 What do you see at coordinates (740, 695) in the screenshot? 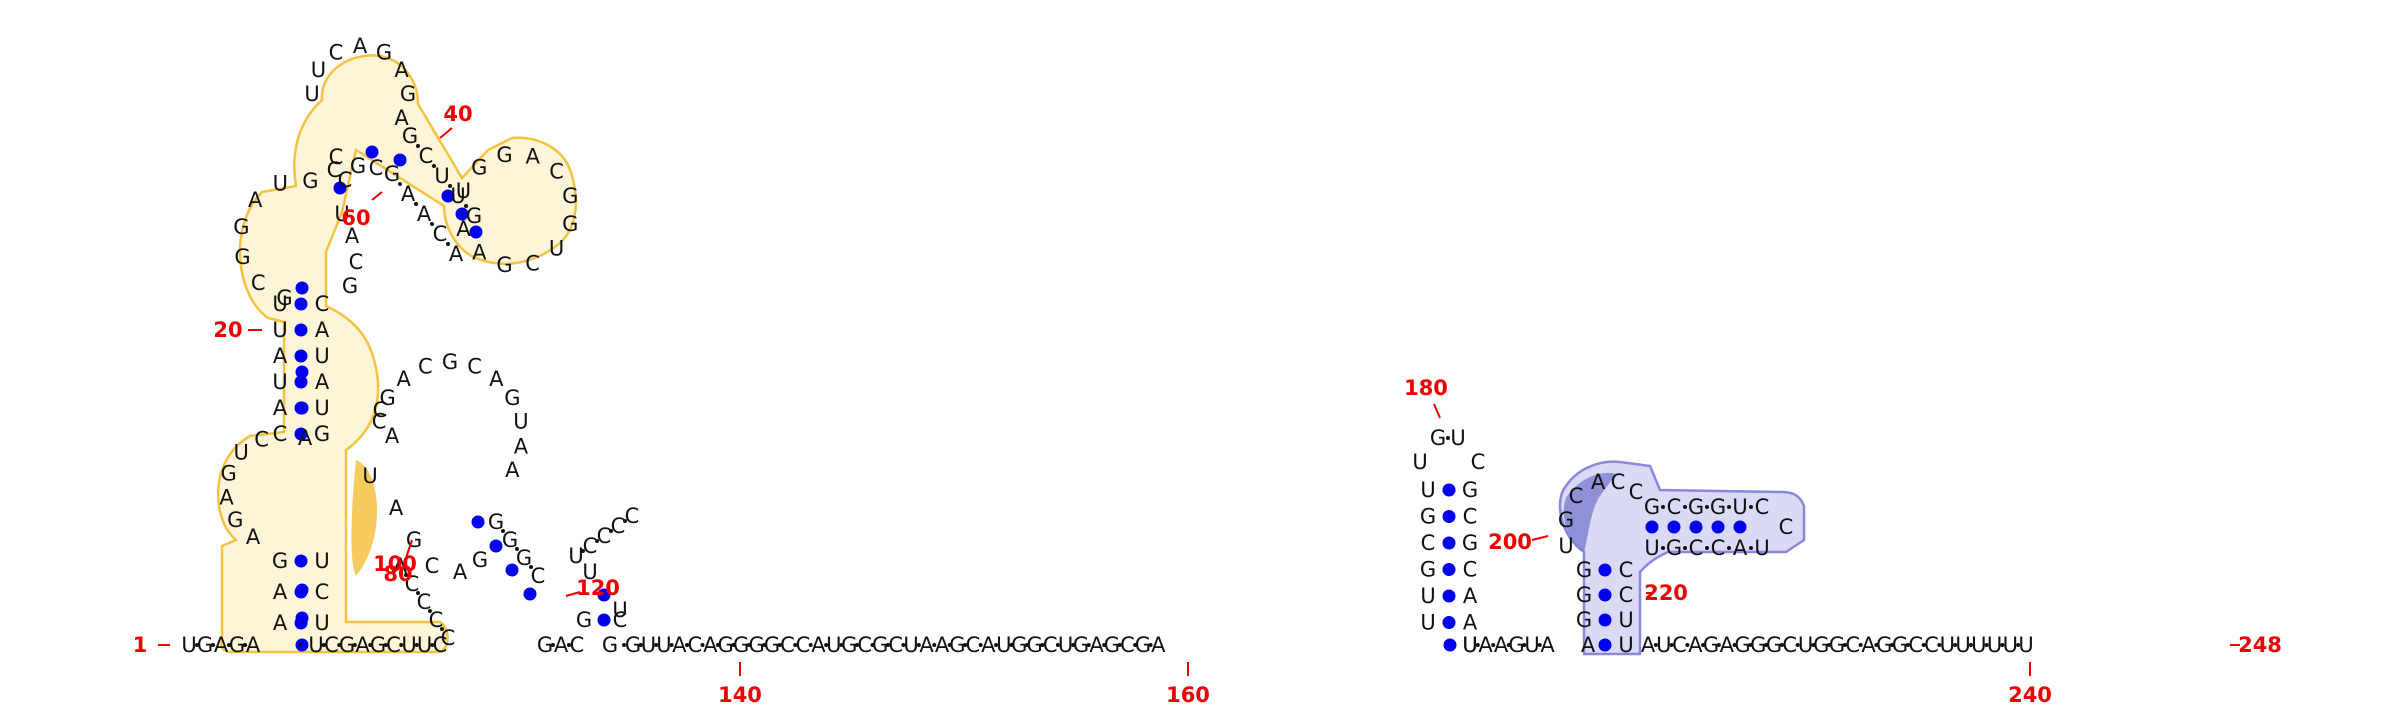
I see `position-number: 140` at bounding box center [740, 695].